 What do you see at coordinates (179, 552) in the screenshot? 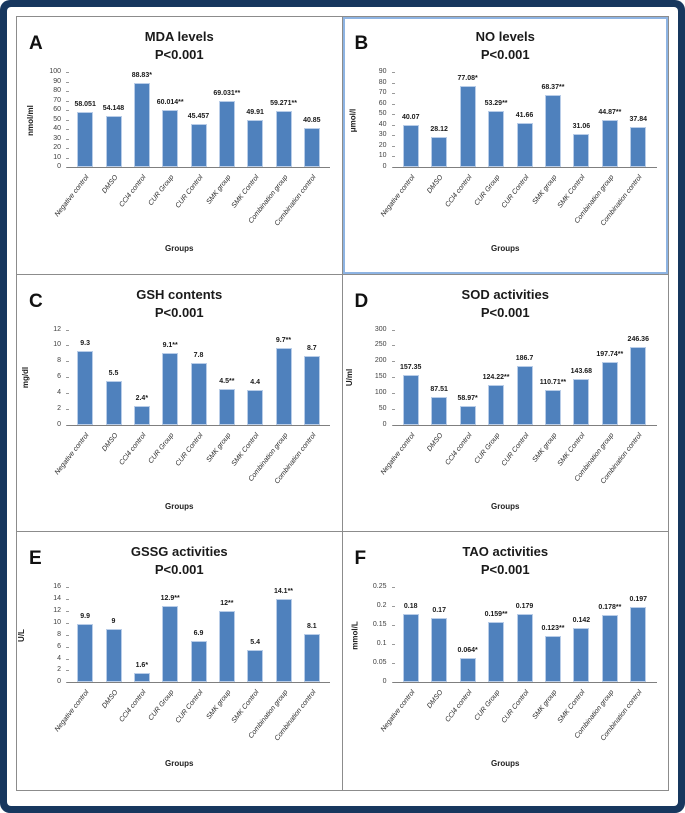
I see `chart-title-e: GSSG activities` at bounding box center [179, 552].